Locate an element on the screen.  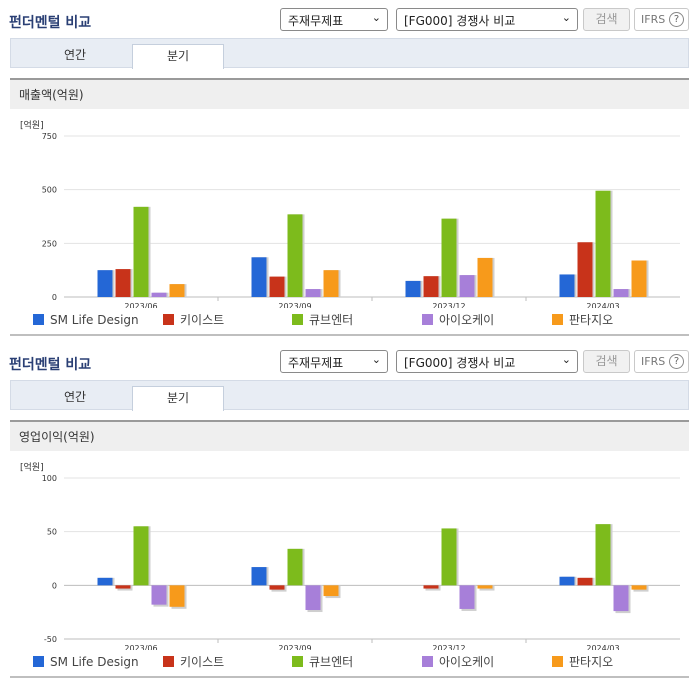
y-tick-label: 50 is located at coordinates (52, 532).